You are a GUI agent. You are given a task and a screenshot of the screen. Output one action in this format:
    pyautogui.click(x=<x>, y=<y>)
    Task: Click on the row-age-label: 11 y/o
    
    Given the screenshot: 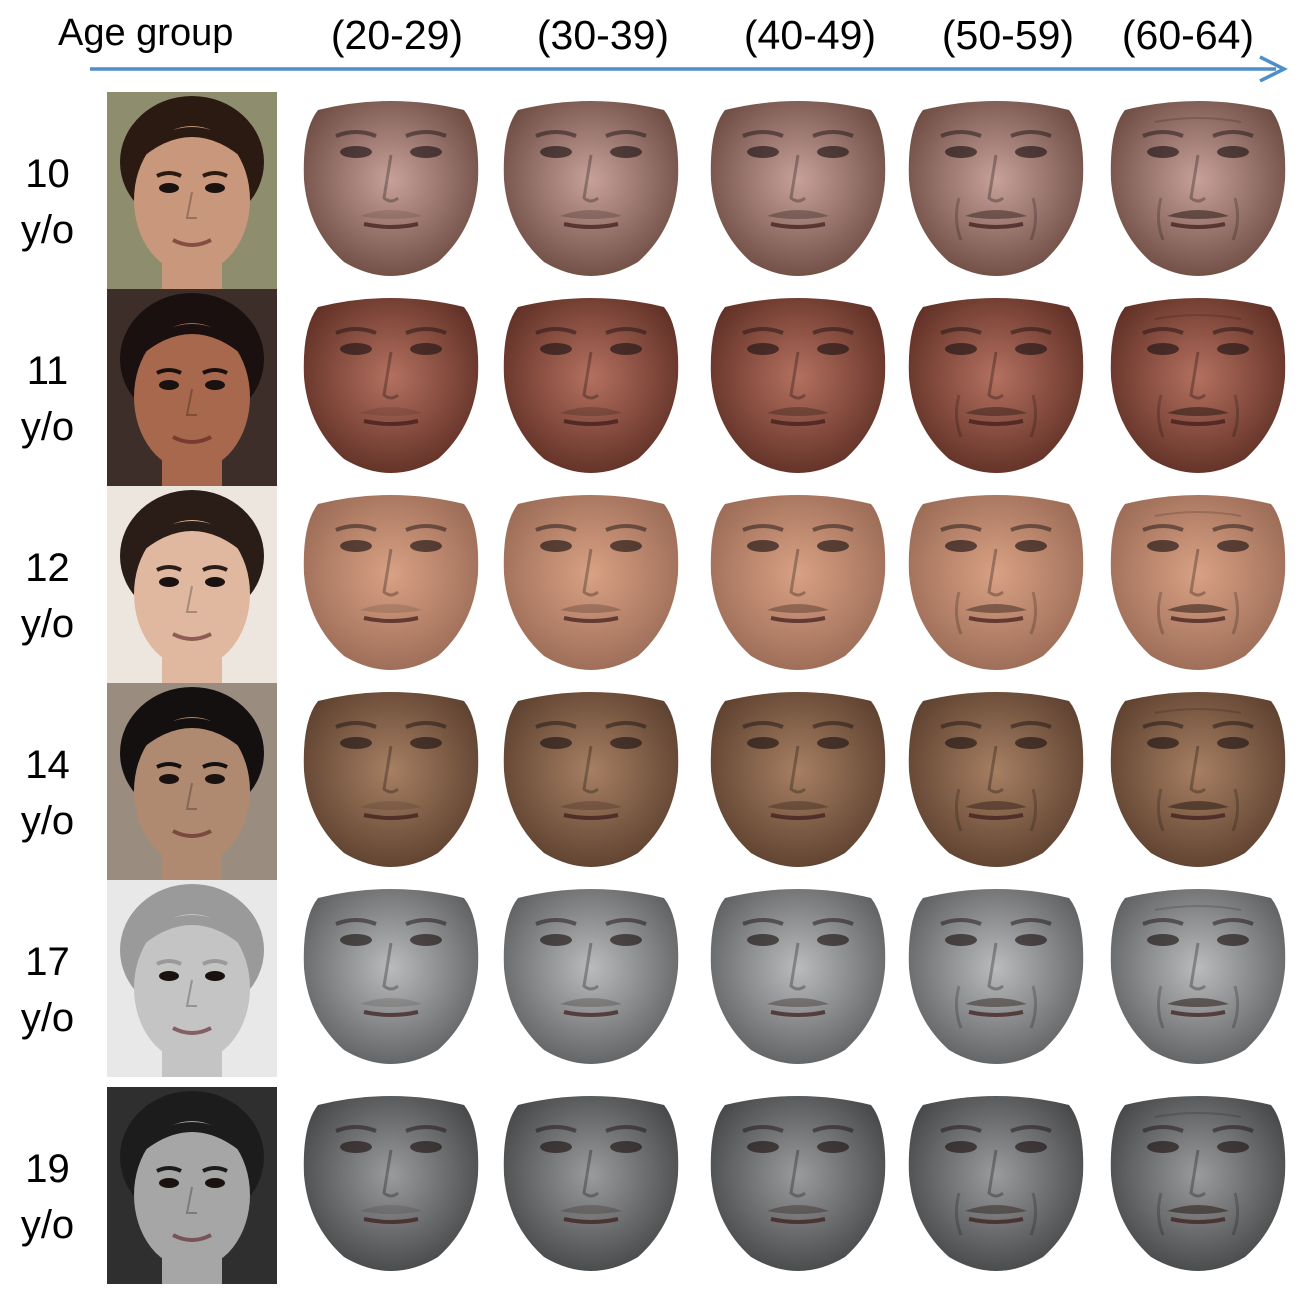 What is the action you would take?
    pyautogui.click(x=47, y=399)
    